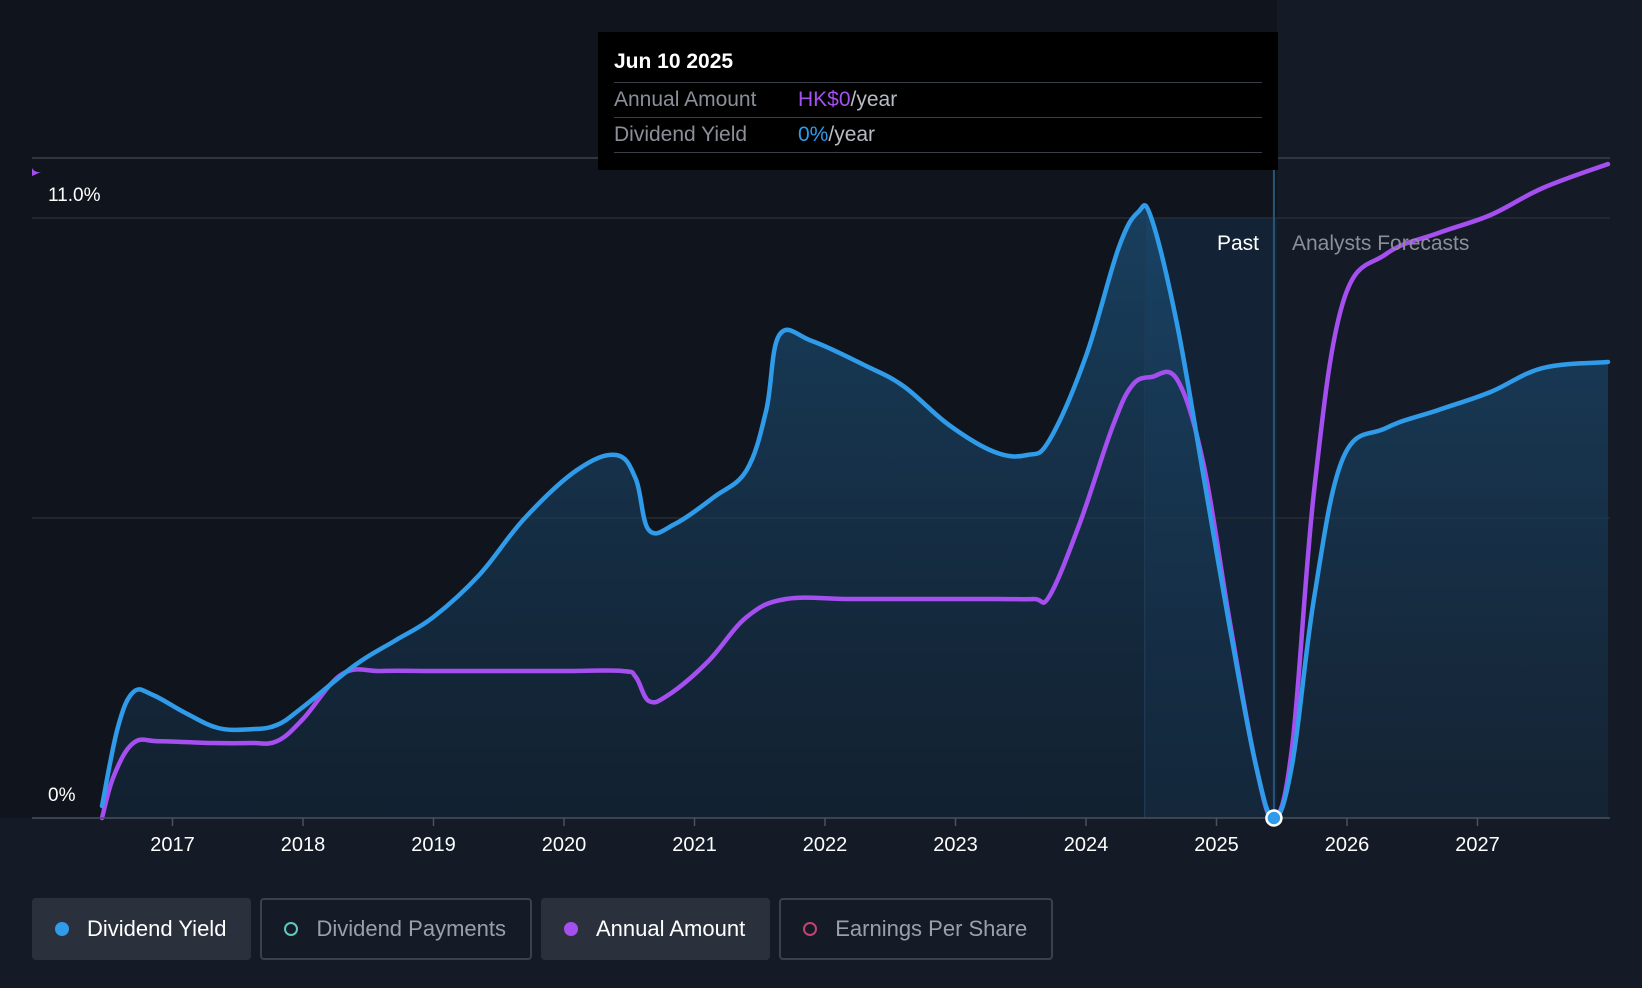  I want to click on tooltip-row-annual-amount: Annual Amount HK$0/year, so click(938, 100).